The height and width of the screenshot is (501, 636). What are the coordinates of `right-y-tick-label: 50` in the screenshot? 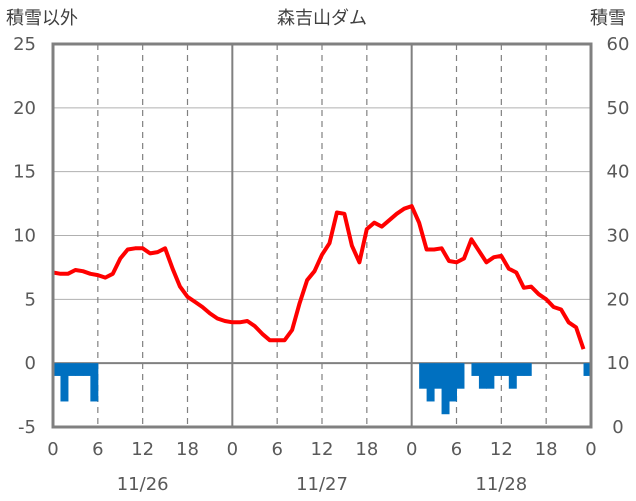 It's located at (618, 108).